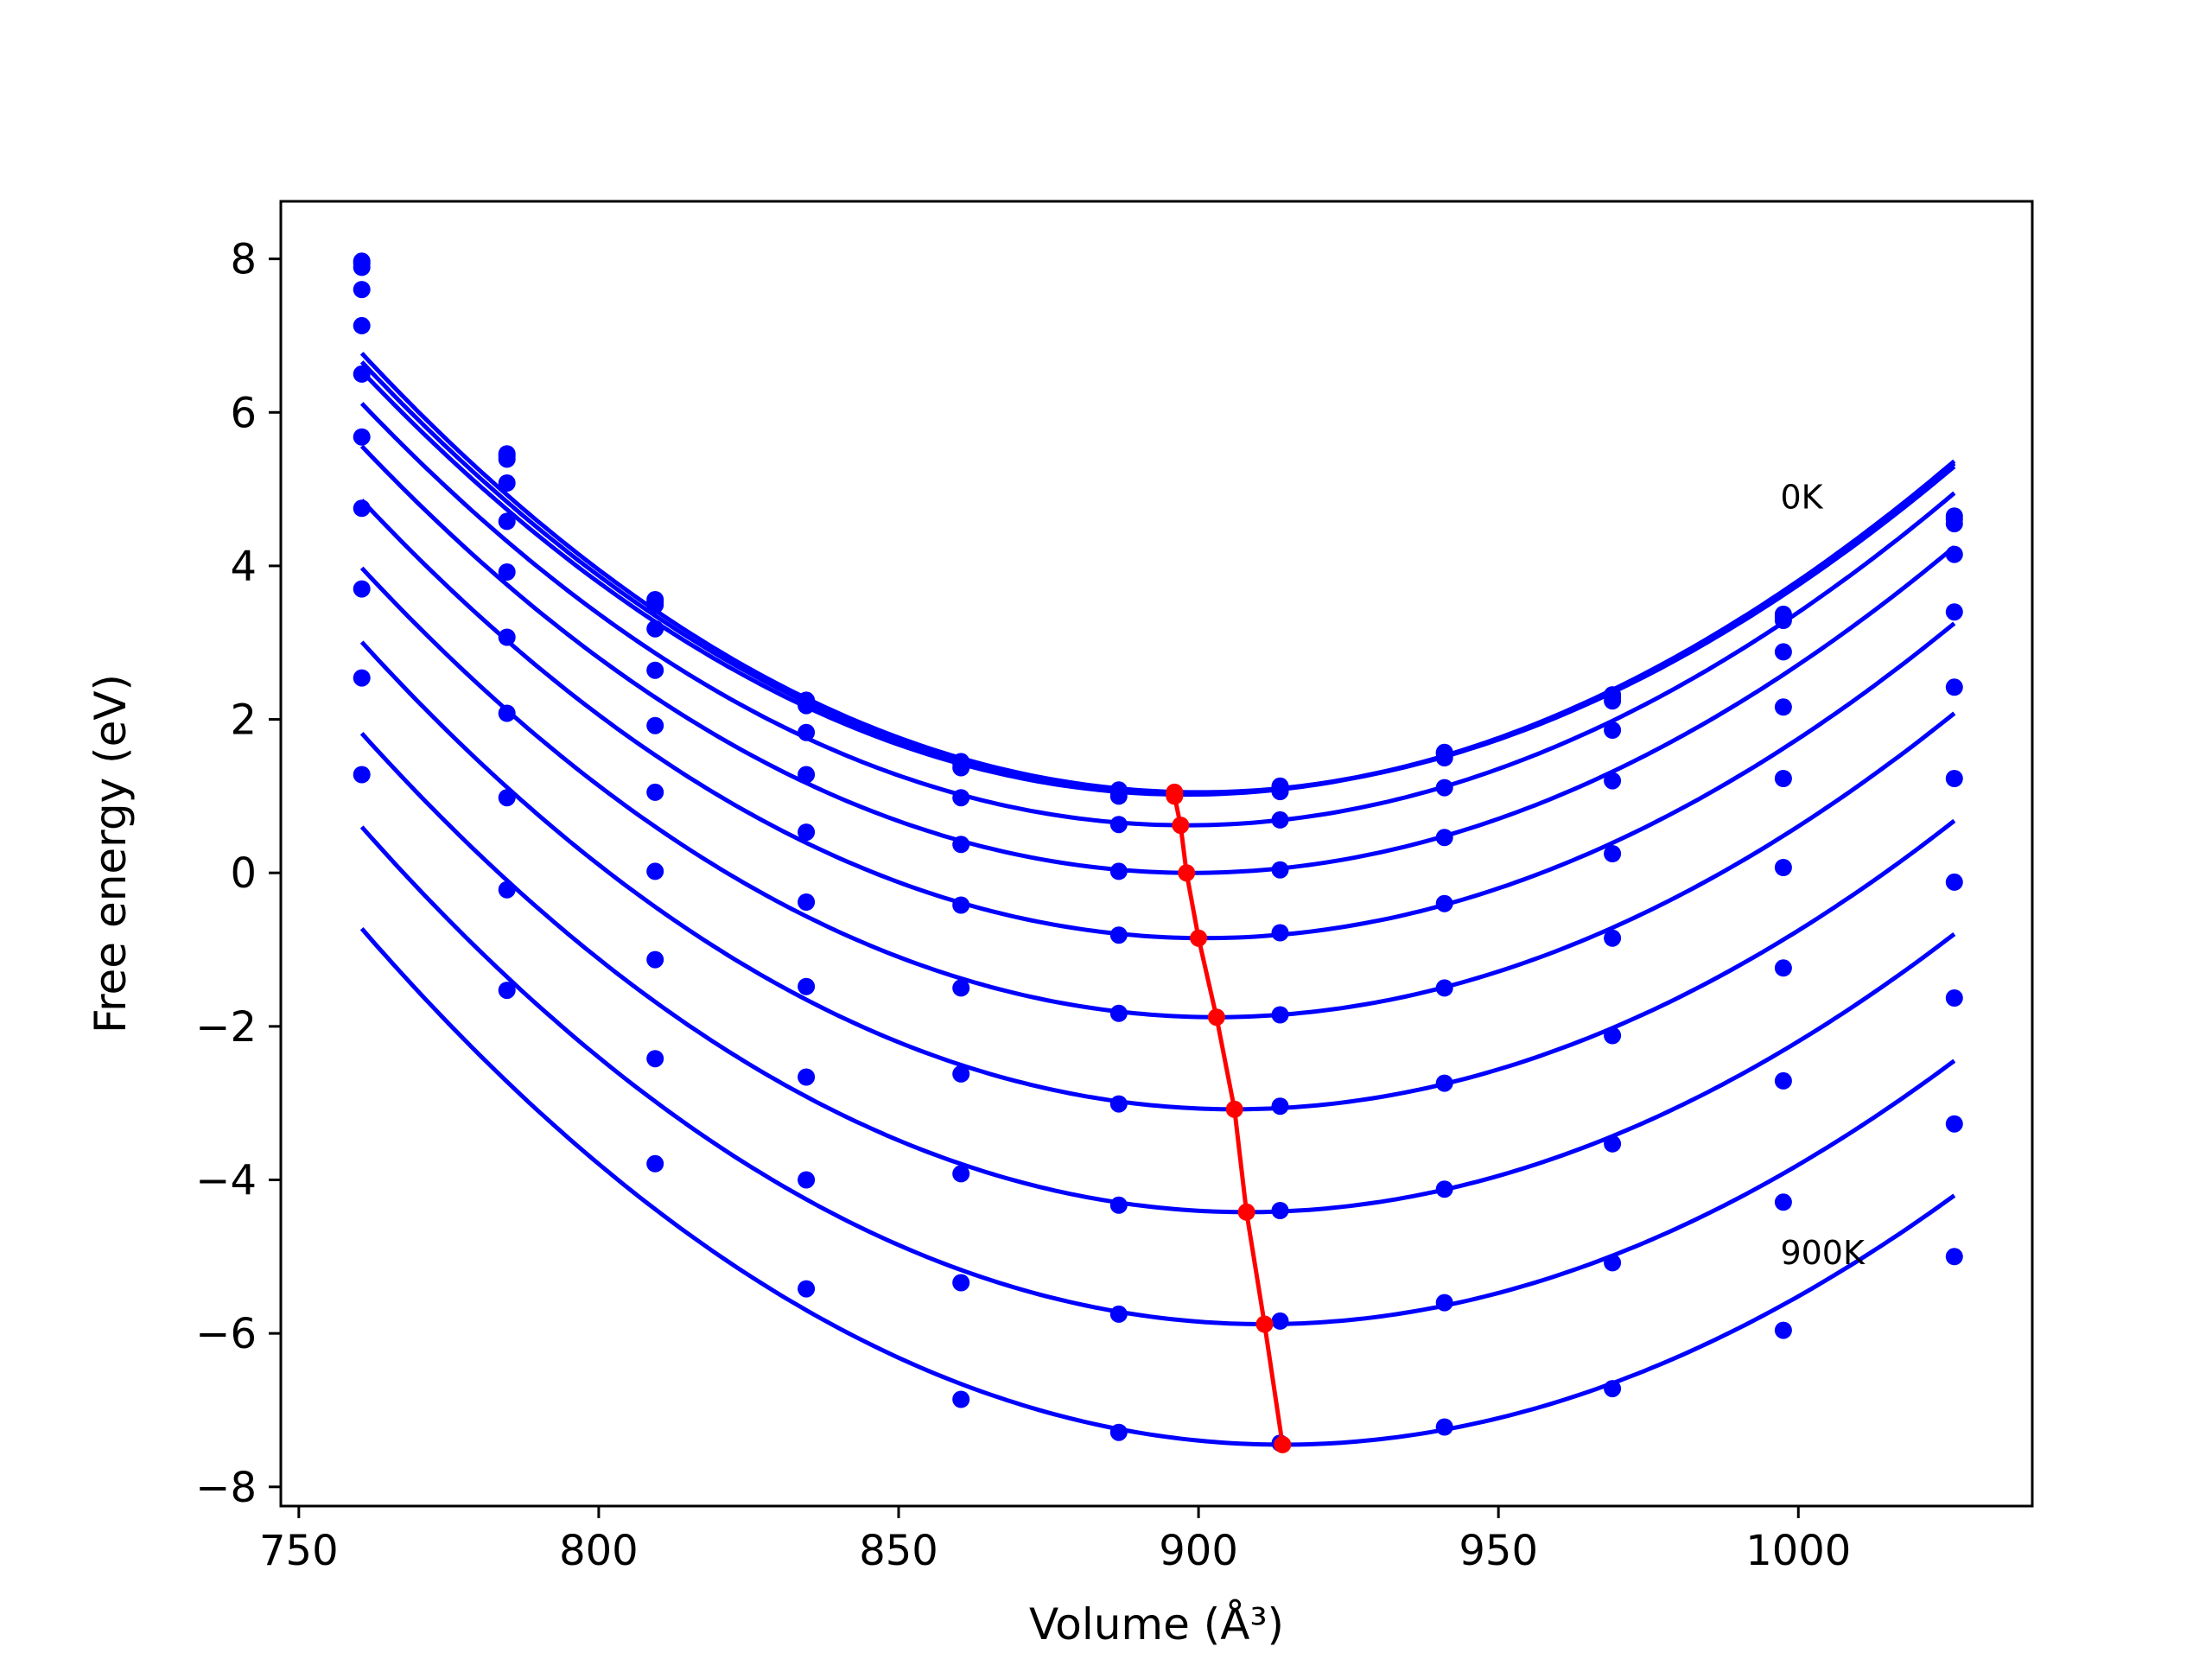 This screenshot has width=2212, height=1659. Describe the element at coordinates (243, 720) in the screenshot. I see `y-tick-label-2: 2` at that location.